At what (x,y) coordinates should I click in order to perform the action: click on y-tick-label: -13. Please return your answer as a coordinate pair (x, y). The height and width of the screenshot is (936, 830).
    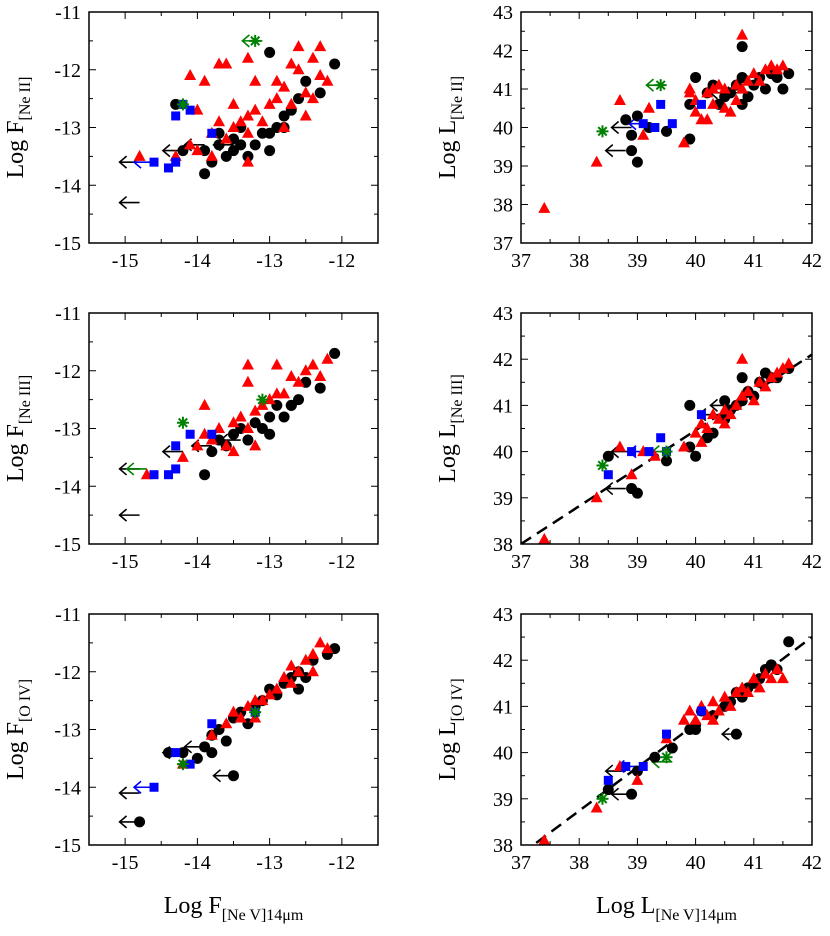
    Looking at the image, I should click on (67, 129).